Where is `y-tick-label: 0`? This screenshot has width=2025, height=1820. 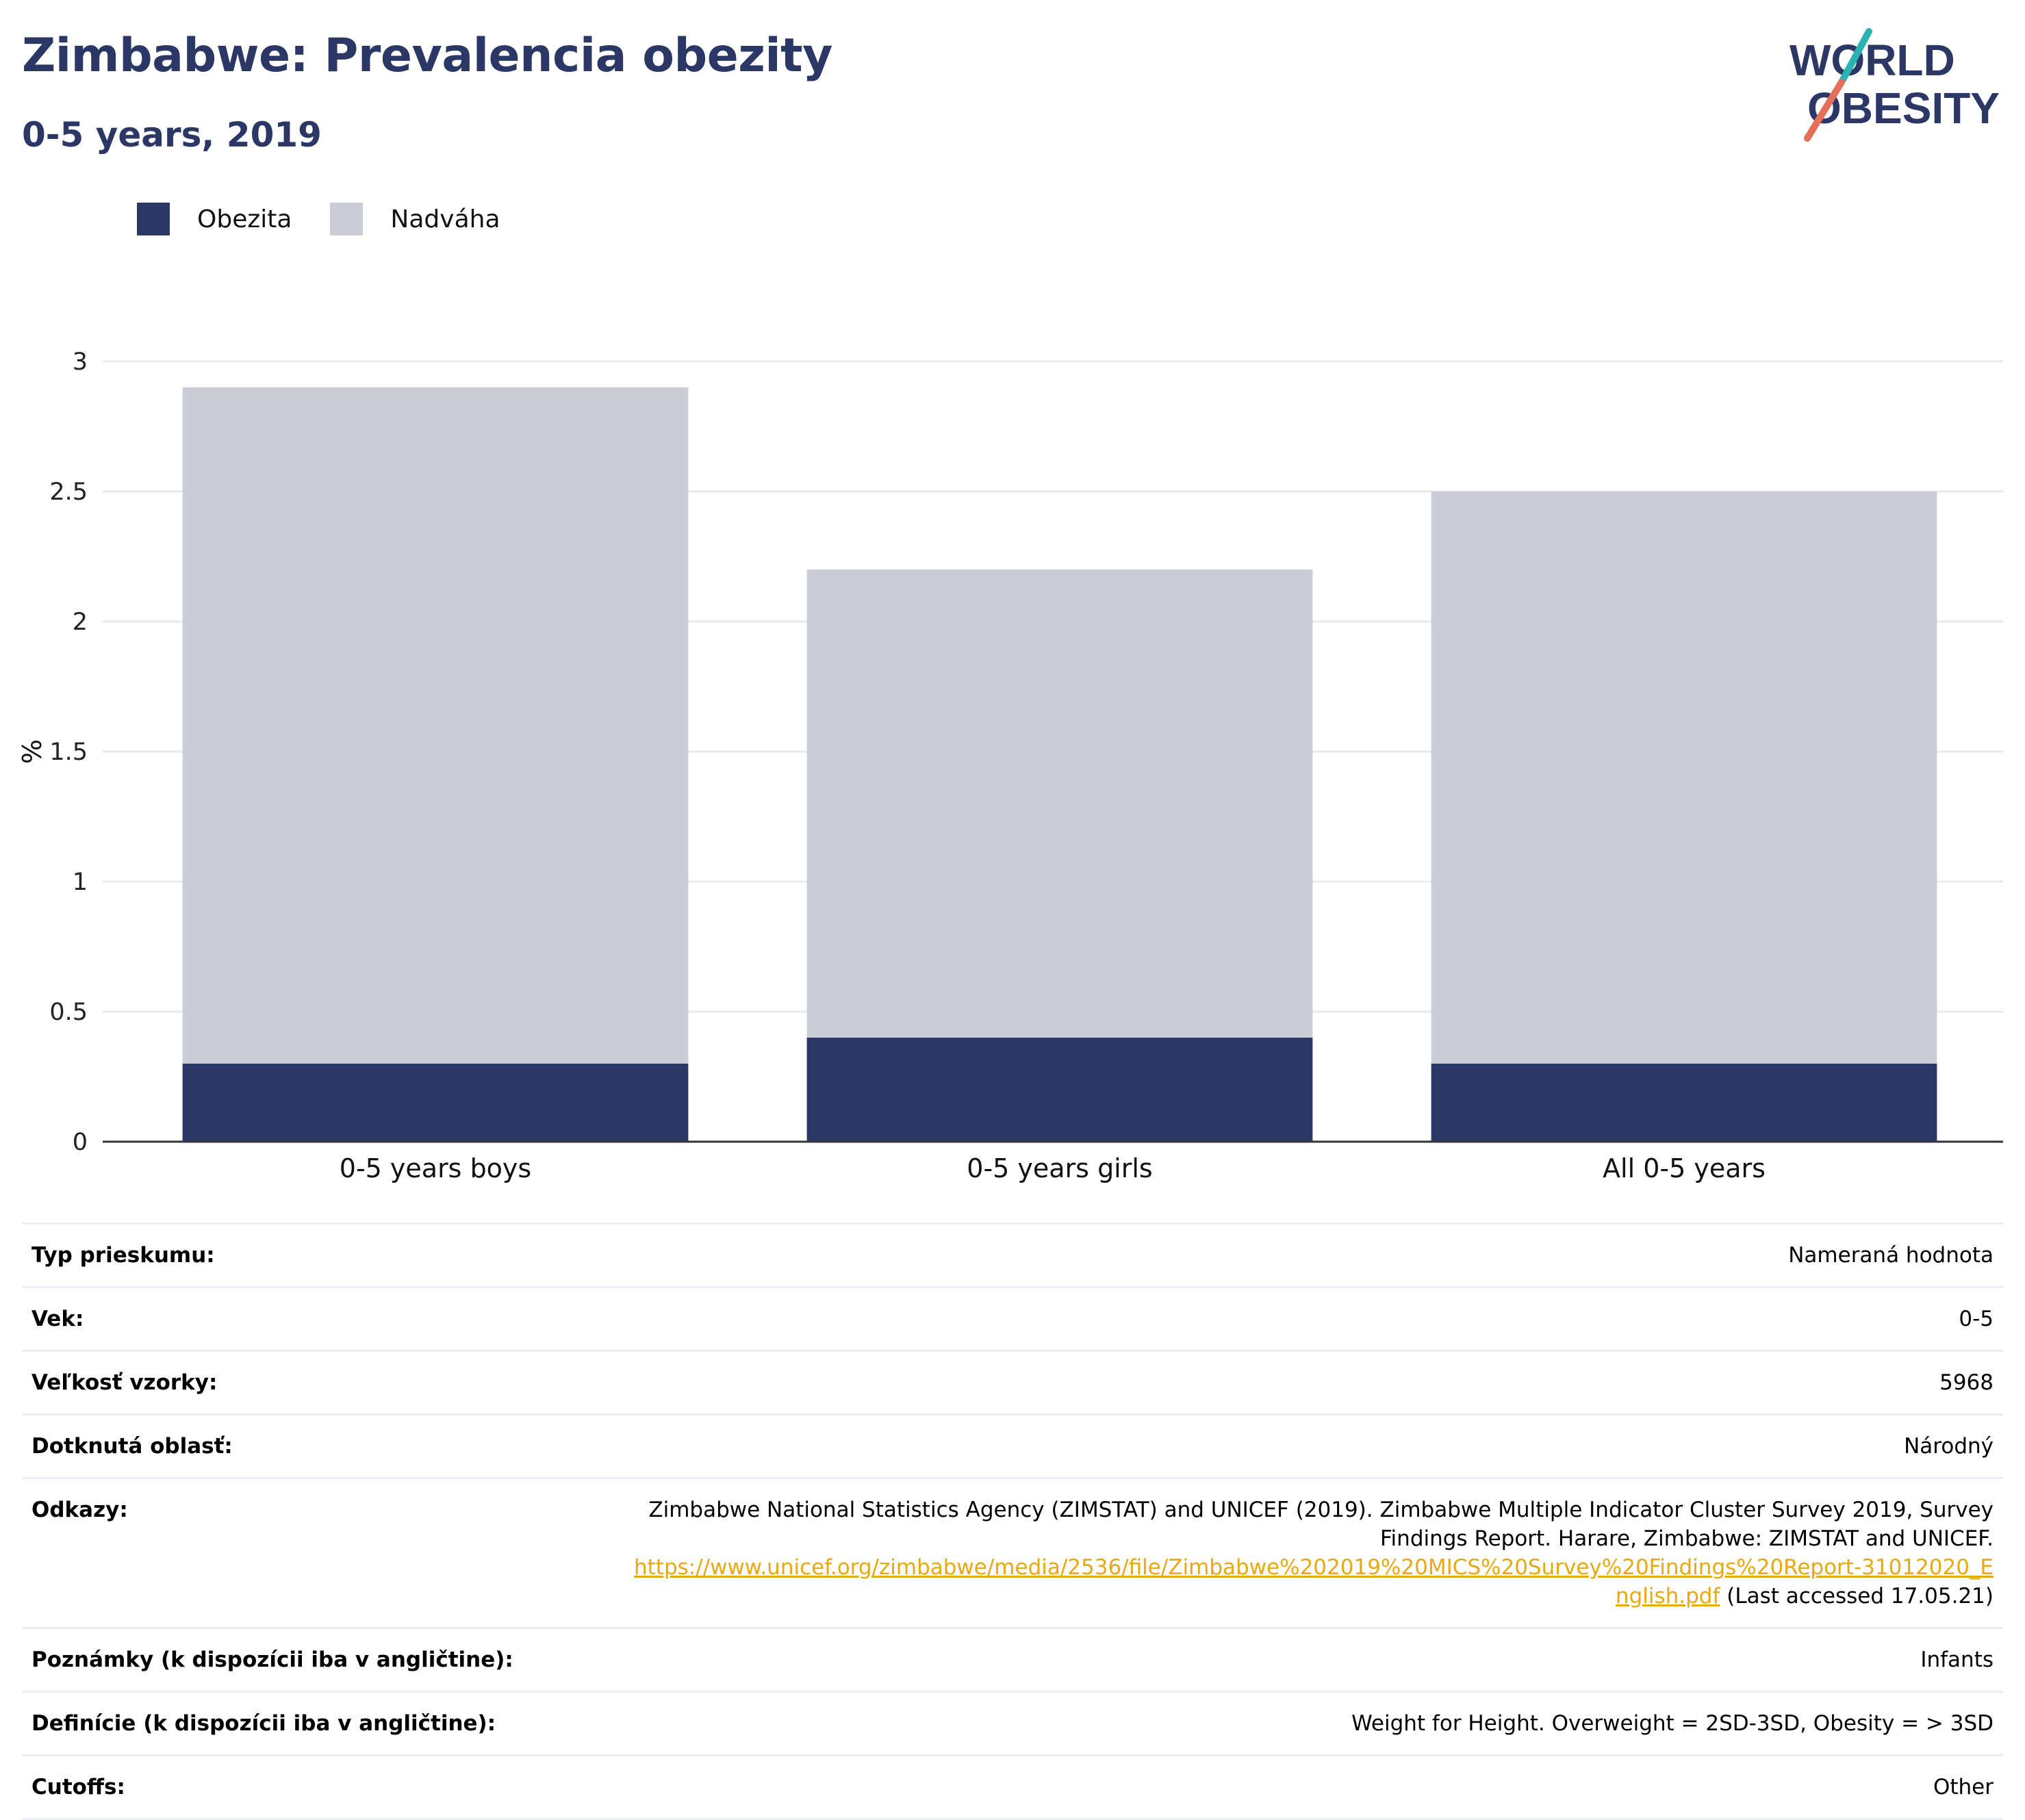 y-tick-label: 0 is located at coordinates (80, 1142).